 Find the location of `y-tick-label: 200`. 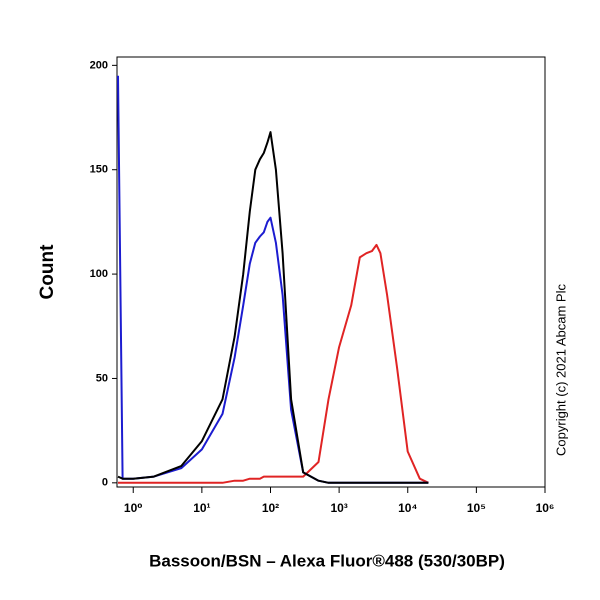

y-tick-label: 200 is located at coordinates (99, 65).